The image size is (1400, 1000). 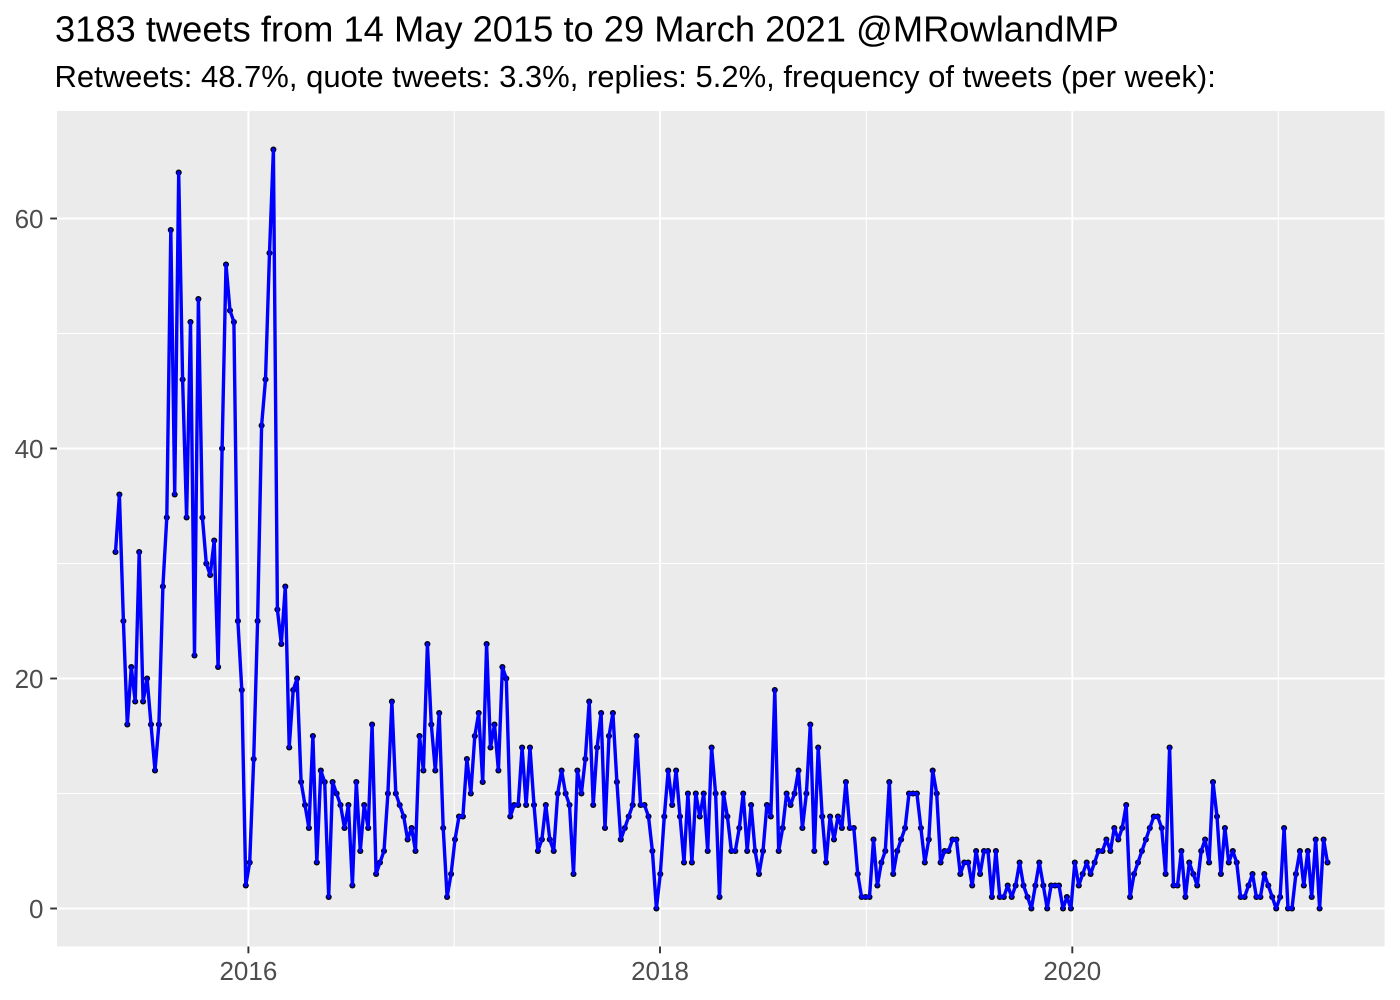 What do you see at coordinates (660, 971) in the screenshot?
I see `svg-text: 2018` at bounding box center [660, 971].